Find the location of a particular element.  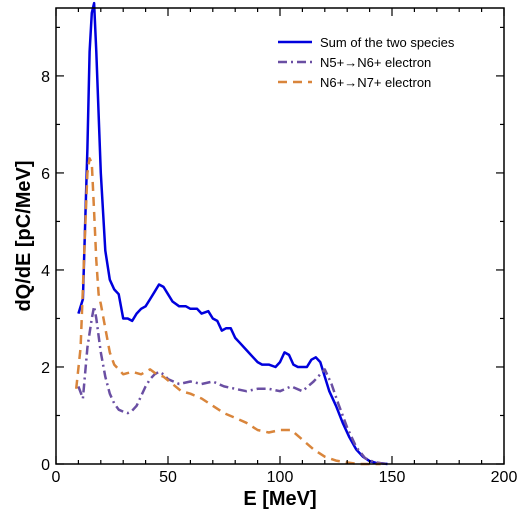

y-tick-label-2: 4 is located at coordinates (45, 271).